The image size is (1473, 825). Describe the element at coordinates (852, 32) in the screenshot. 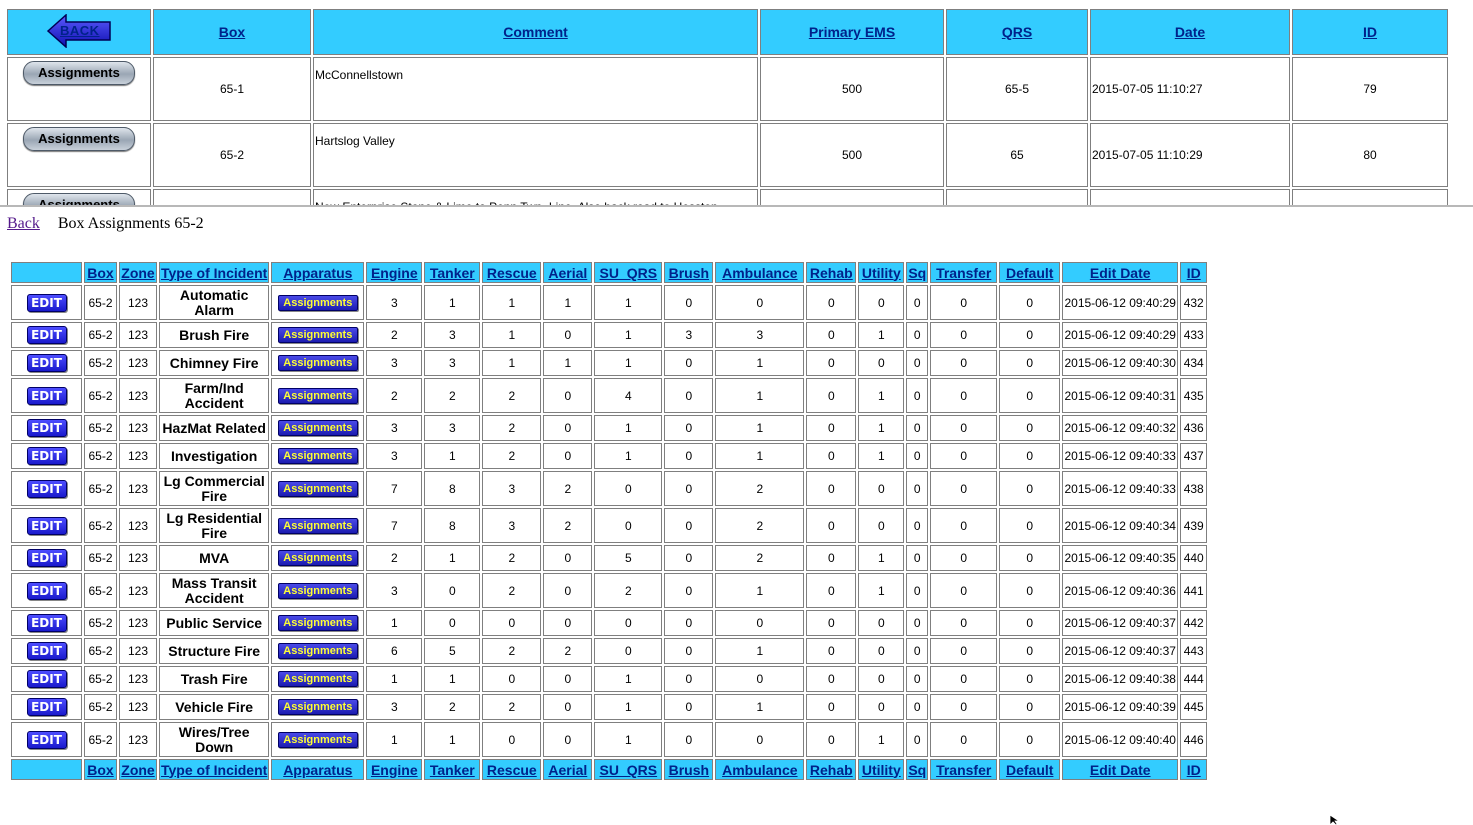

I see `col-header-primary-ems: Primary EMS` at that location.